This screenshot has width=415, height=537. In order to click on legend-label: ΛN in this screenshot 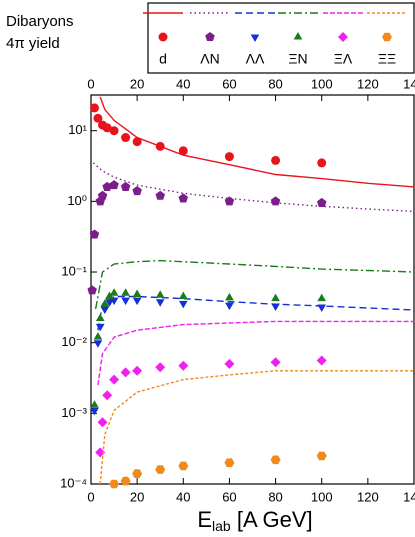, I will do `click(209, 59)`.